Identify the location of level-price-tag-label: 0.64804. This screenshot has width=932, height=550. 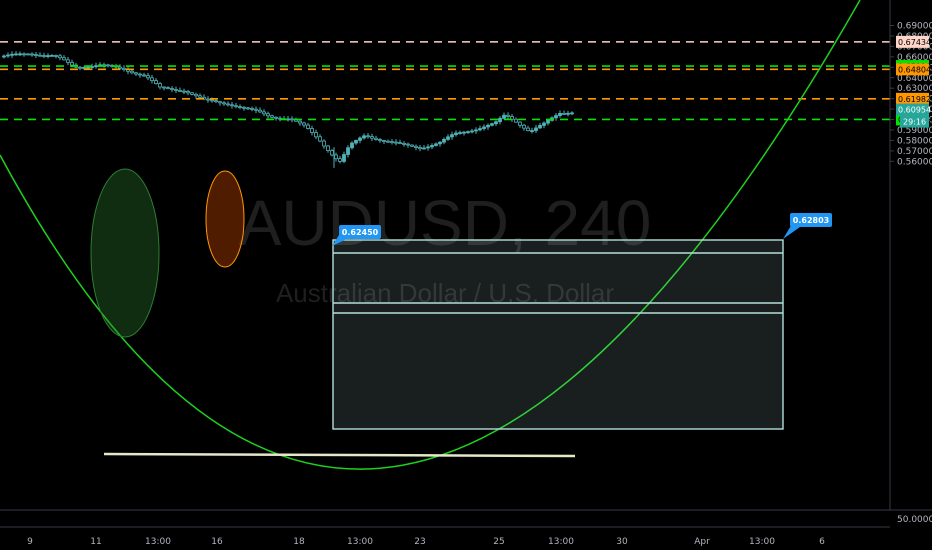
(914, 69).